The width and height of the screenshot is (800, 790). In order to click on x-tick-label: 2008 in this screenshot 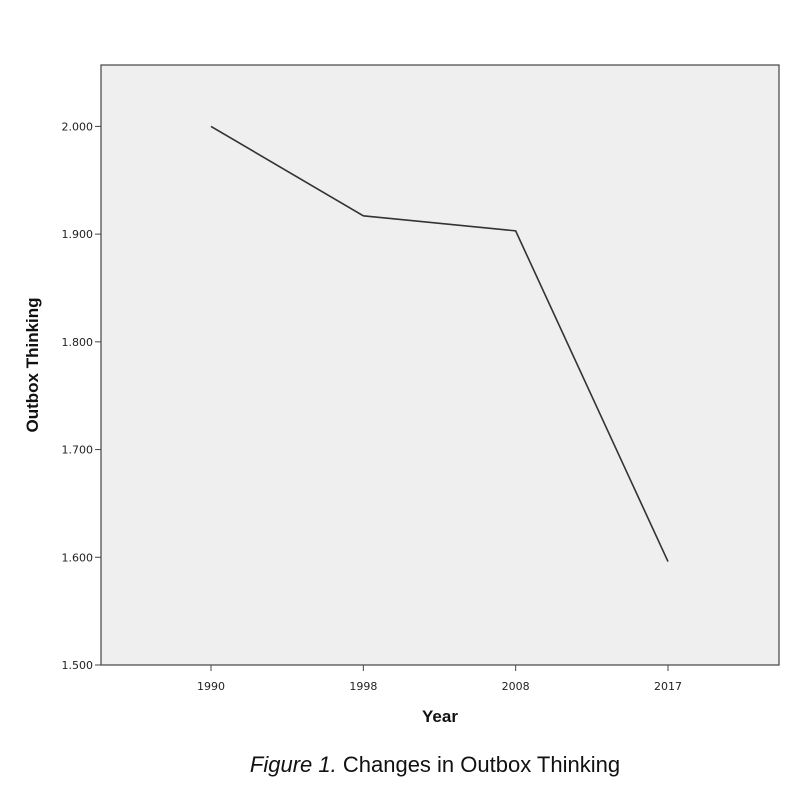, I will do `click(516, 686)`.